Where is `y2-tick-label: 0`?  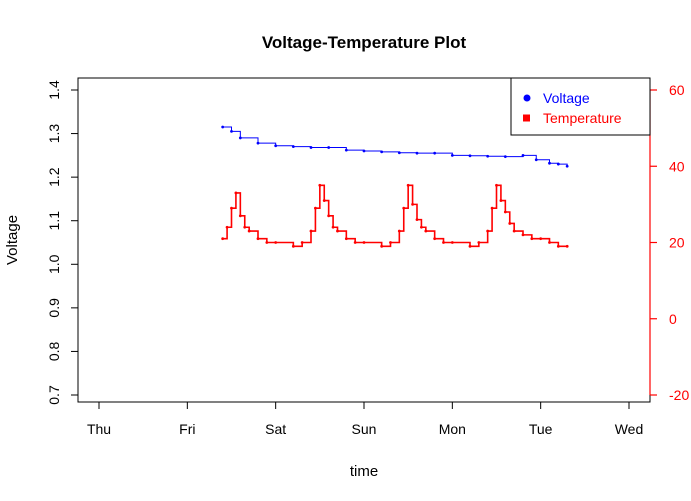
y2-tick-label: 0 is located at coordinates (673, 319).